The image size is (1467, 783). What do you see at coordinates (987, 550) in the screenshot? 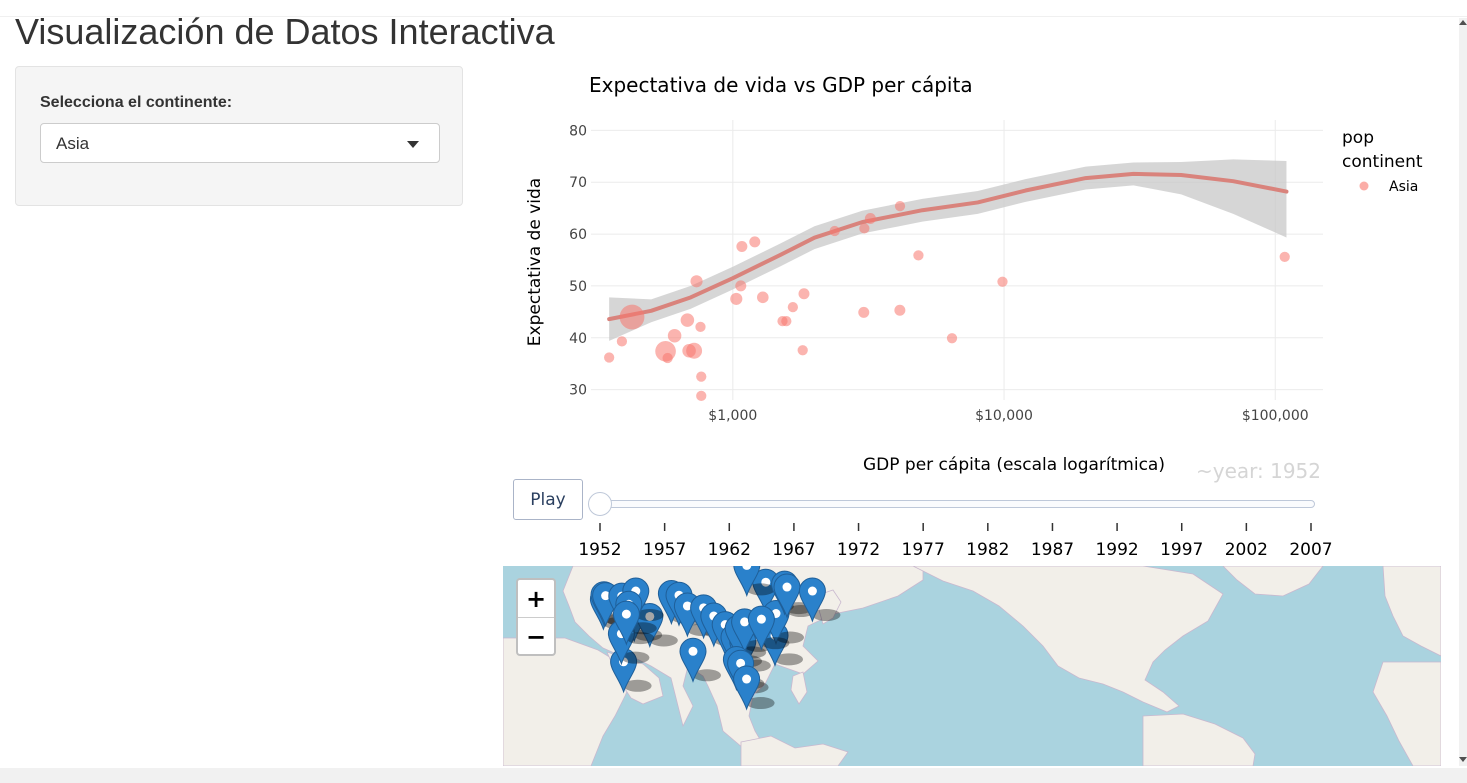
I see `year-tick-label: 1982` at bounding box center [987, 550].